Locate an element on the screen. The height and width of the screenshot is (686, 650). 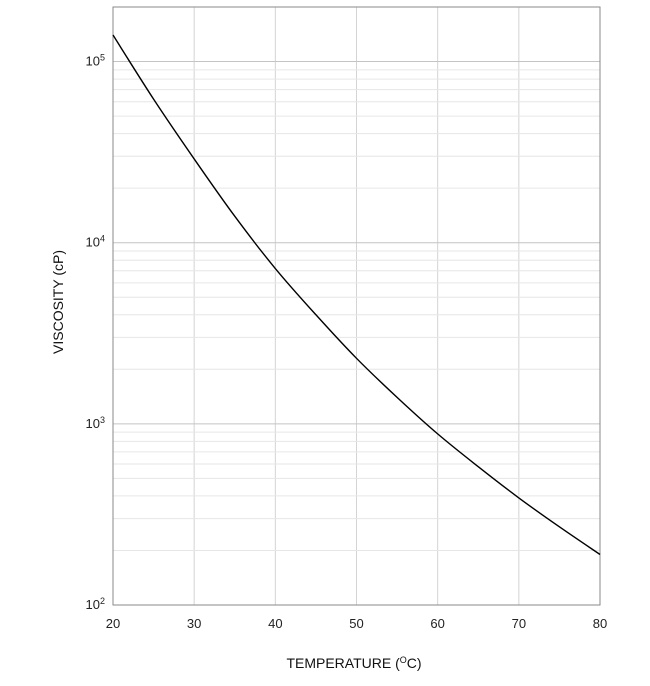
x-axis-title: TEMPERATURE (OC) is located at coordinates (353, 663).